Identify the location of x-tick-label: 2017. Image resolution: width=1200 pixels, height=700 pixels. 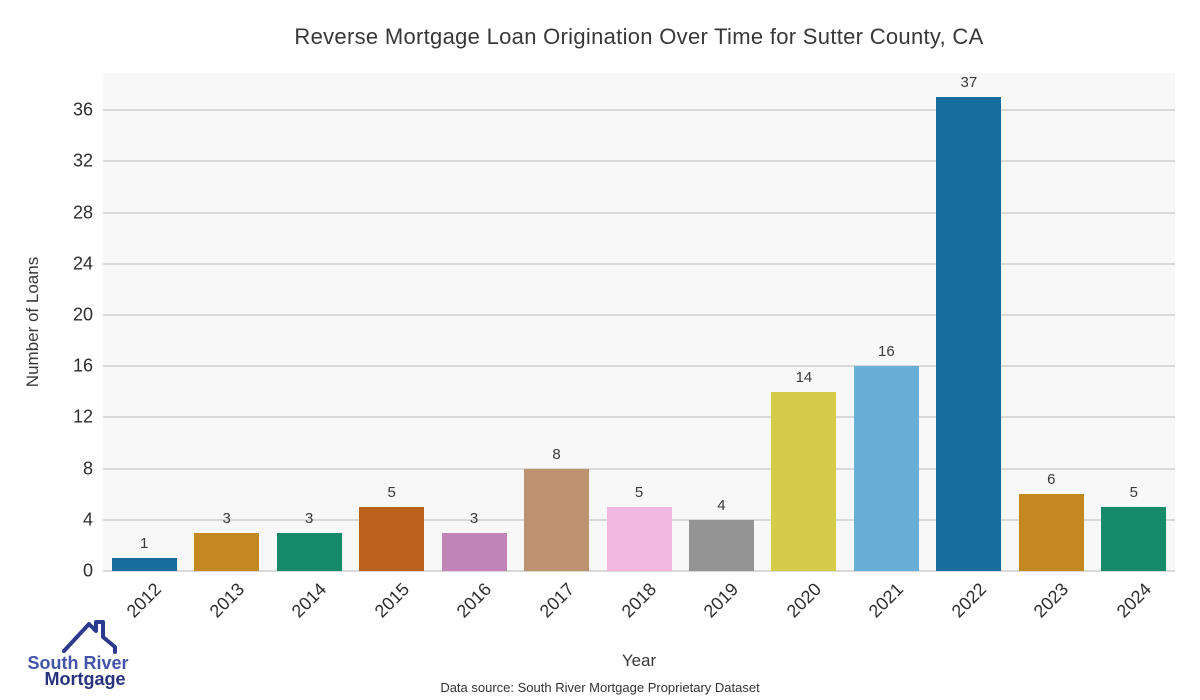
(556, 600).